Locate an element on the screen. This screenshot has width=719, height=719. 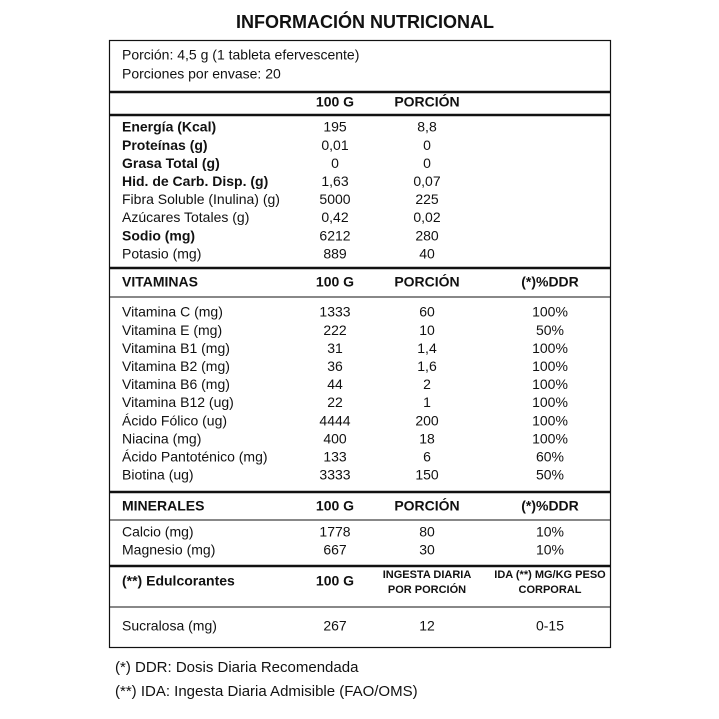
serving-size: Porción: 4,5 g (1 tableta efervescente) is located at coordinates (240, 55).